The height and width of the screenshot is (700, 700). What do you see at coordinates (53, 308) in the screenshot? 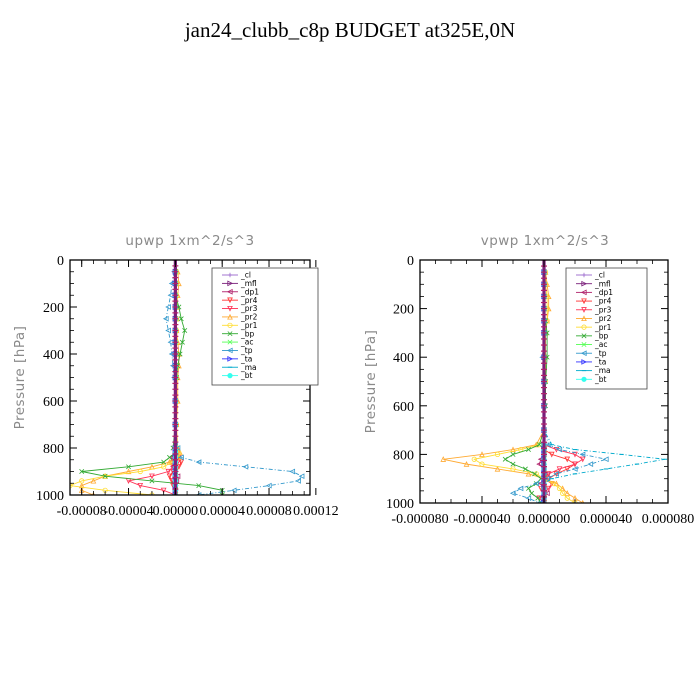
I see `y-tick-label: 200` at bounding box center [53, 308].